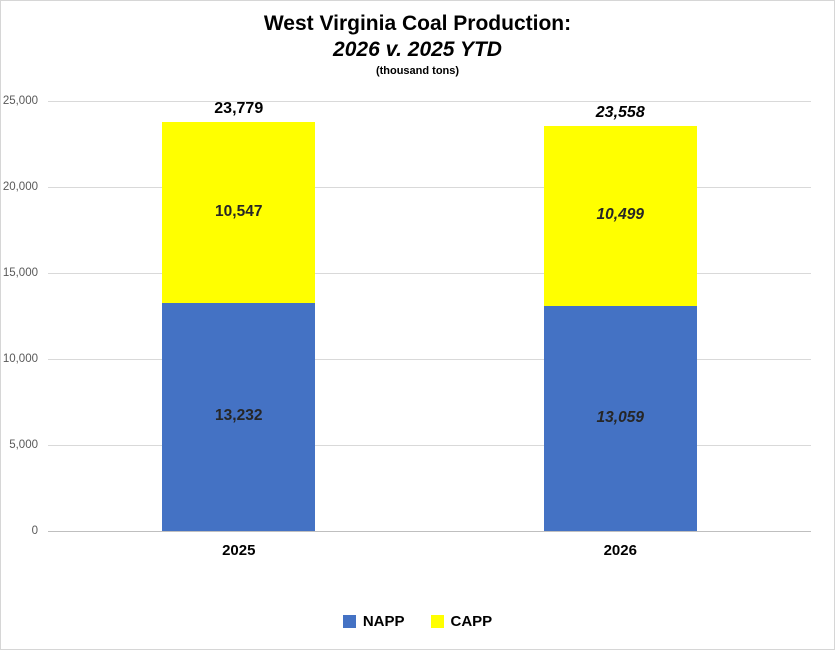 This screenshot has width=835, height=650. What do you see at coordinates (20, 359) in the screenshot?
I see `ytick-label: 10,000` at bounding box center [20, 359].